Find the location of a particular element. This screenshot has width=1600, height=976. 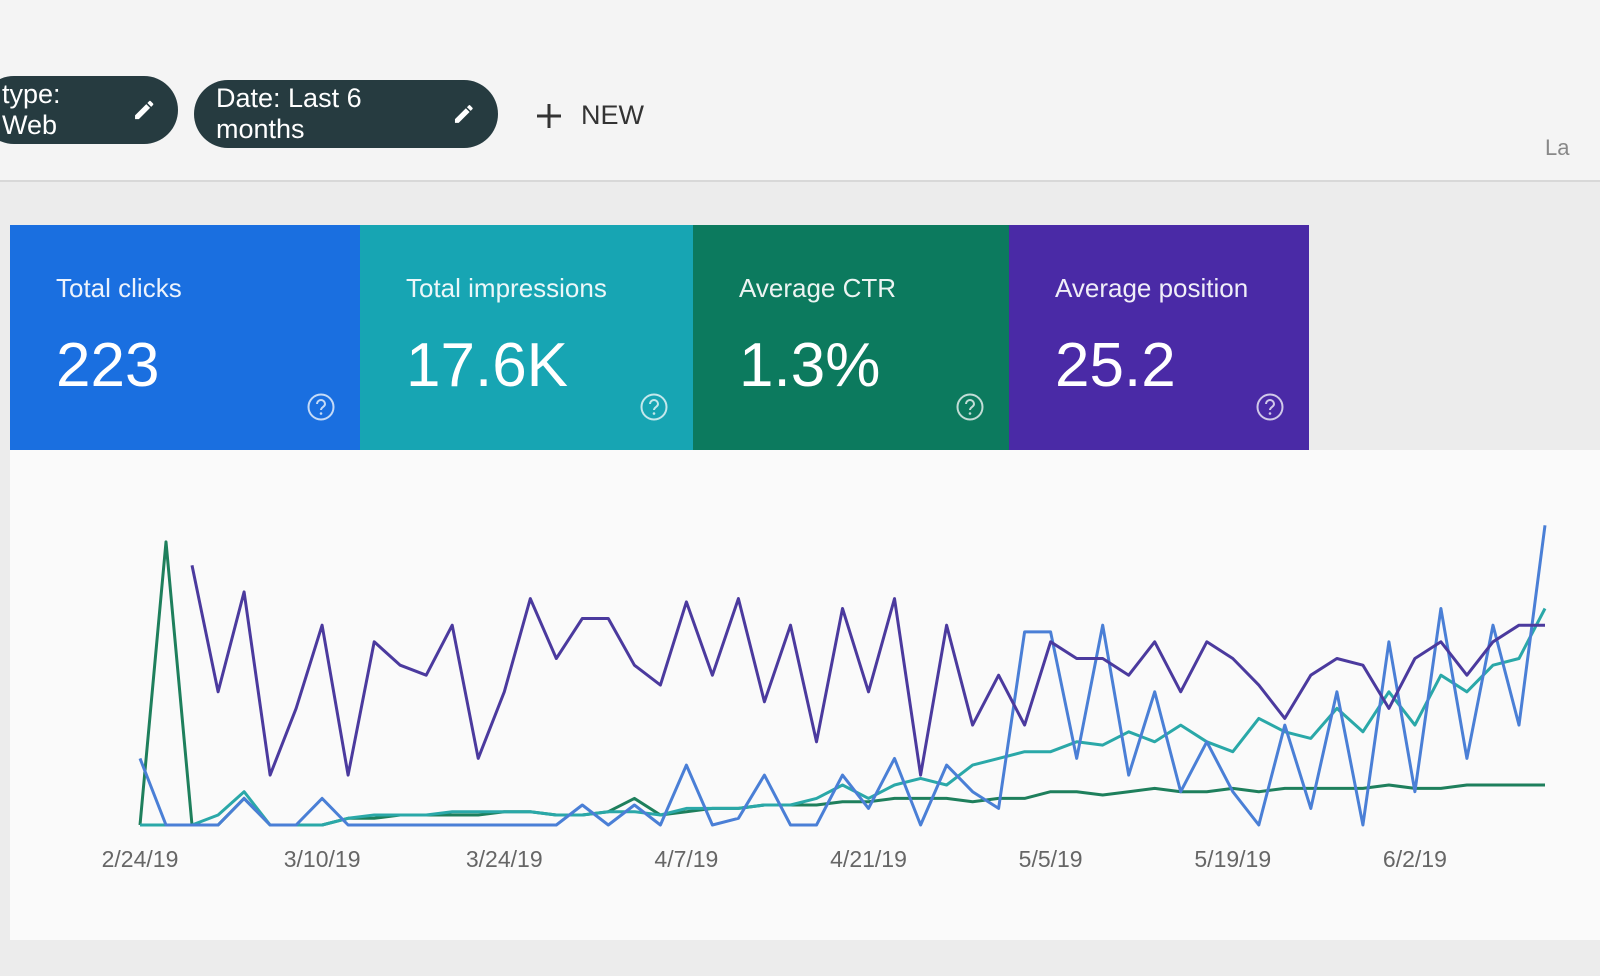

metric-card: Average position 25.2 is located at coordinates (1159, 337).